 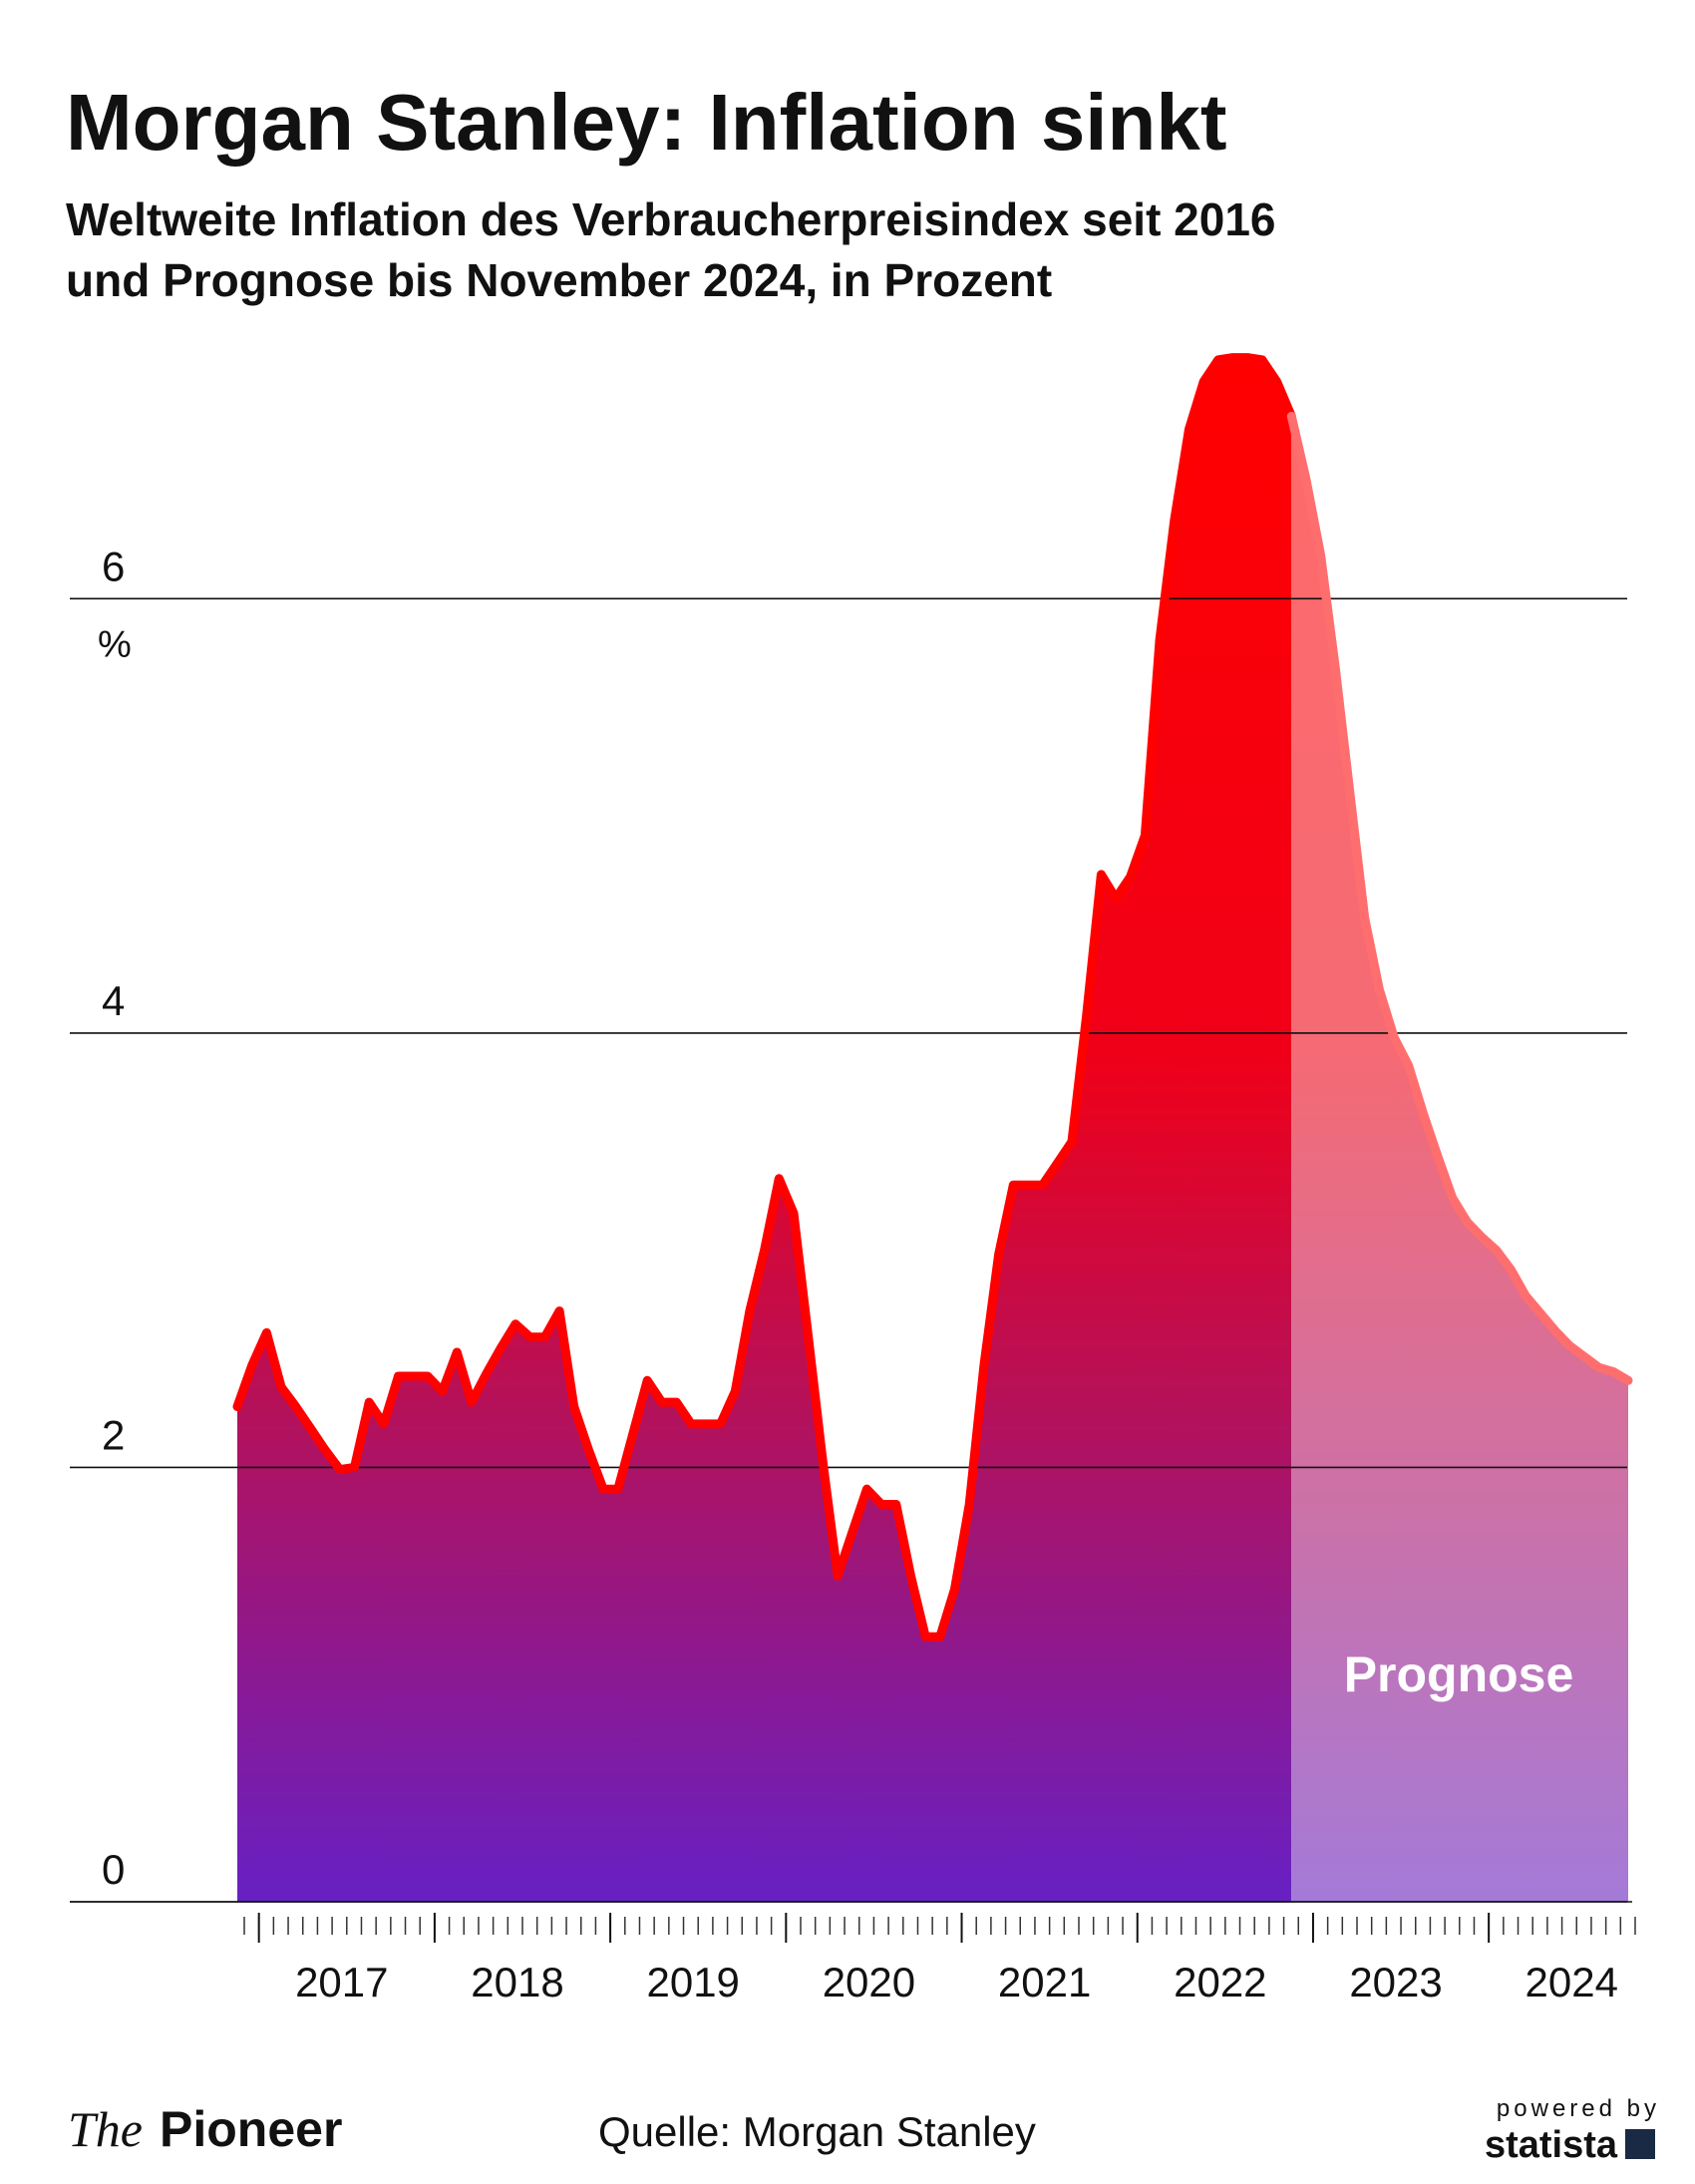 What do you see at coordinates (113, 566) in the screenshot?
I see `y-tick-label: 6` at bounding box center [113, 566].